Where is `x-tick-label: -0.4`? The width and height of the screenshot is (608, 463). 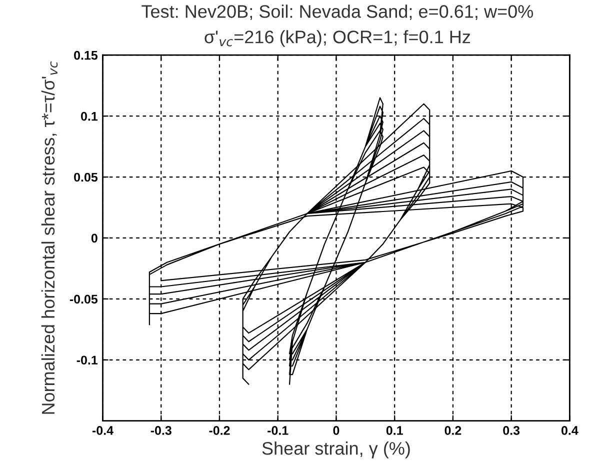
x-tick-label: -0.4 is located at coordinates (103, 430).